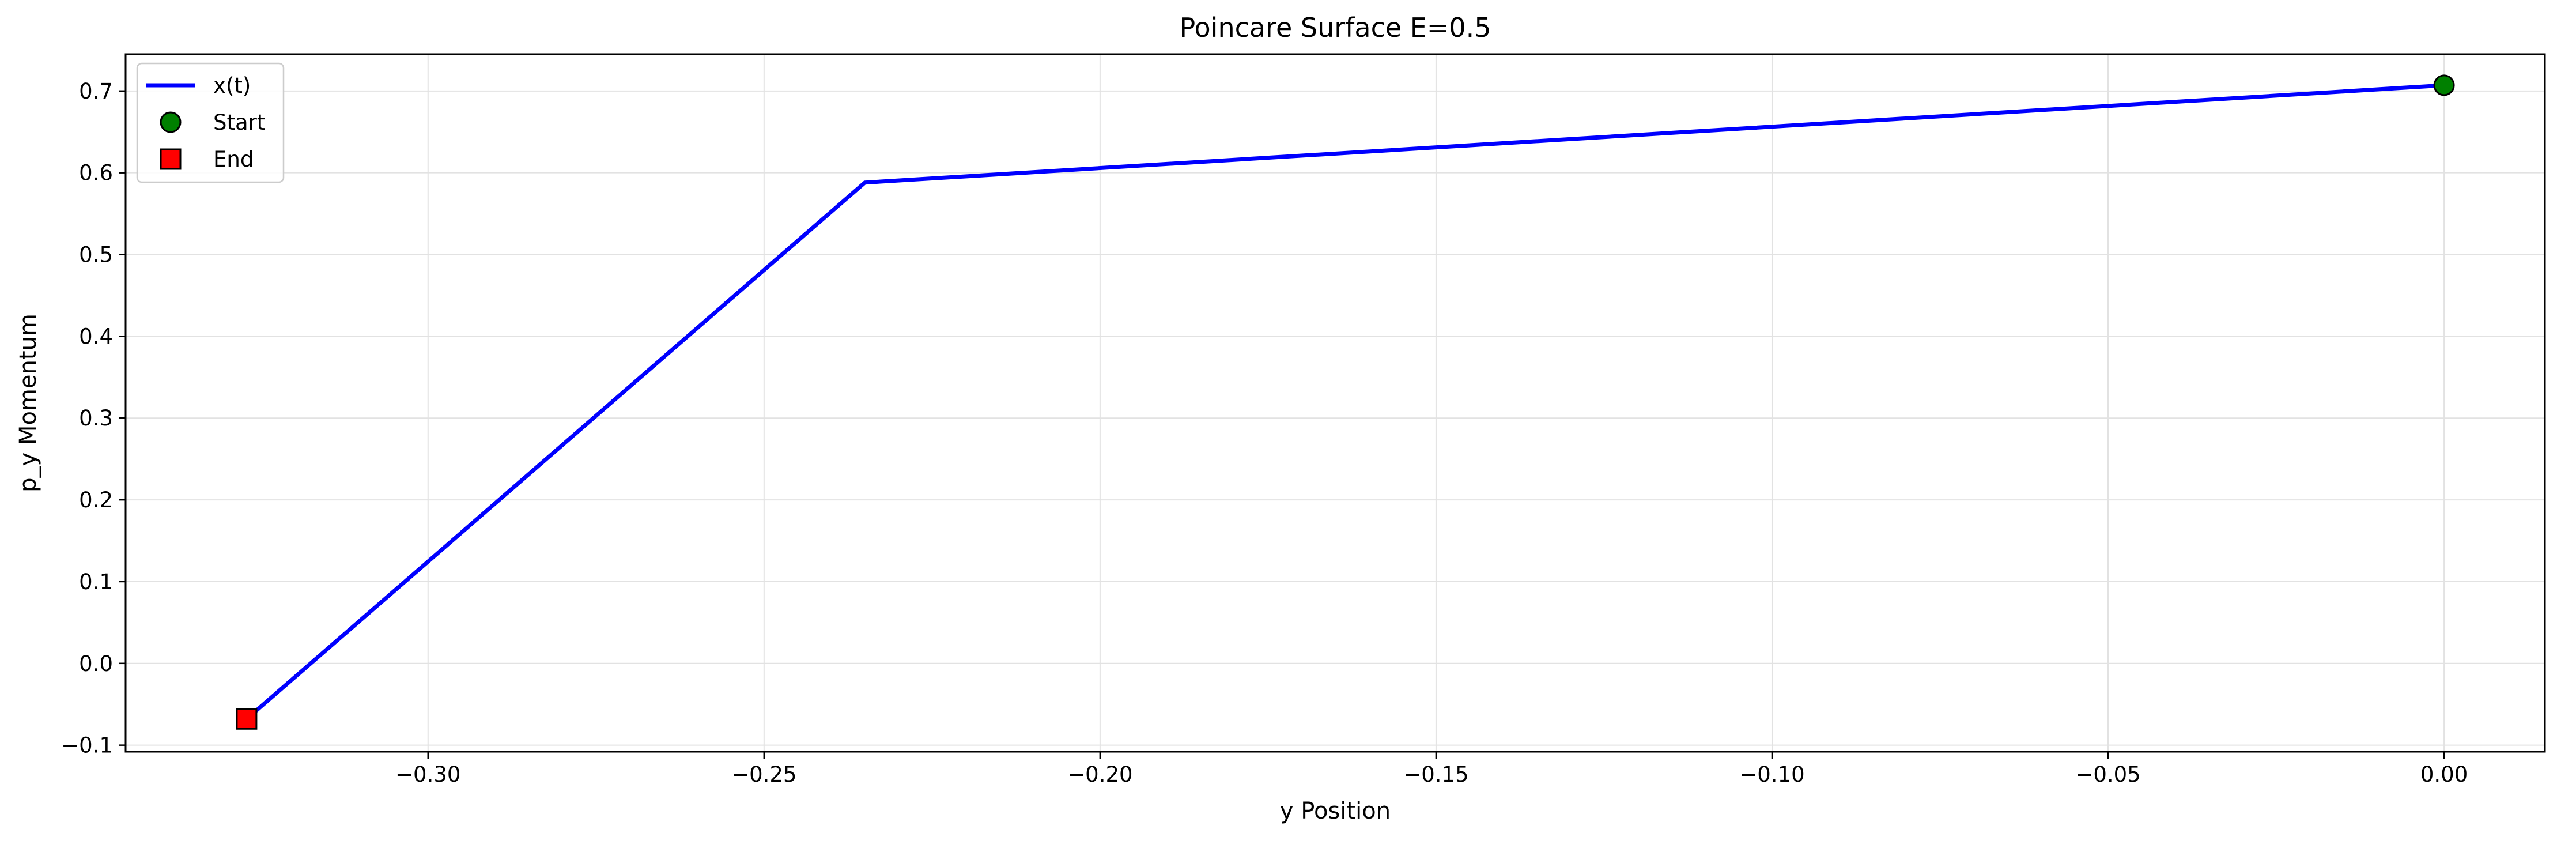  What do you see at coordinates (233, 160) in the screenshot?
I see `legend-label: End` at bounding box center [233, 160].